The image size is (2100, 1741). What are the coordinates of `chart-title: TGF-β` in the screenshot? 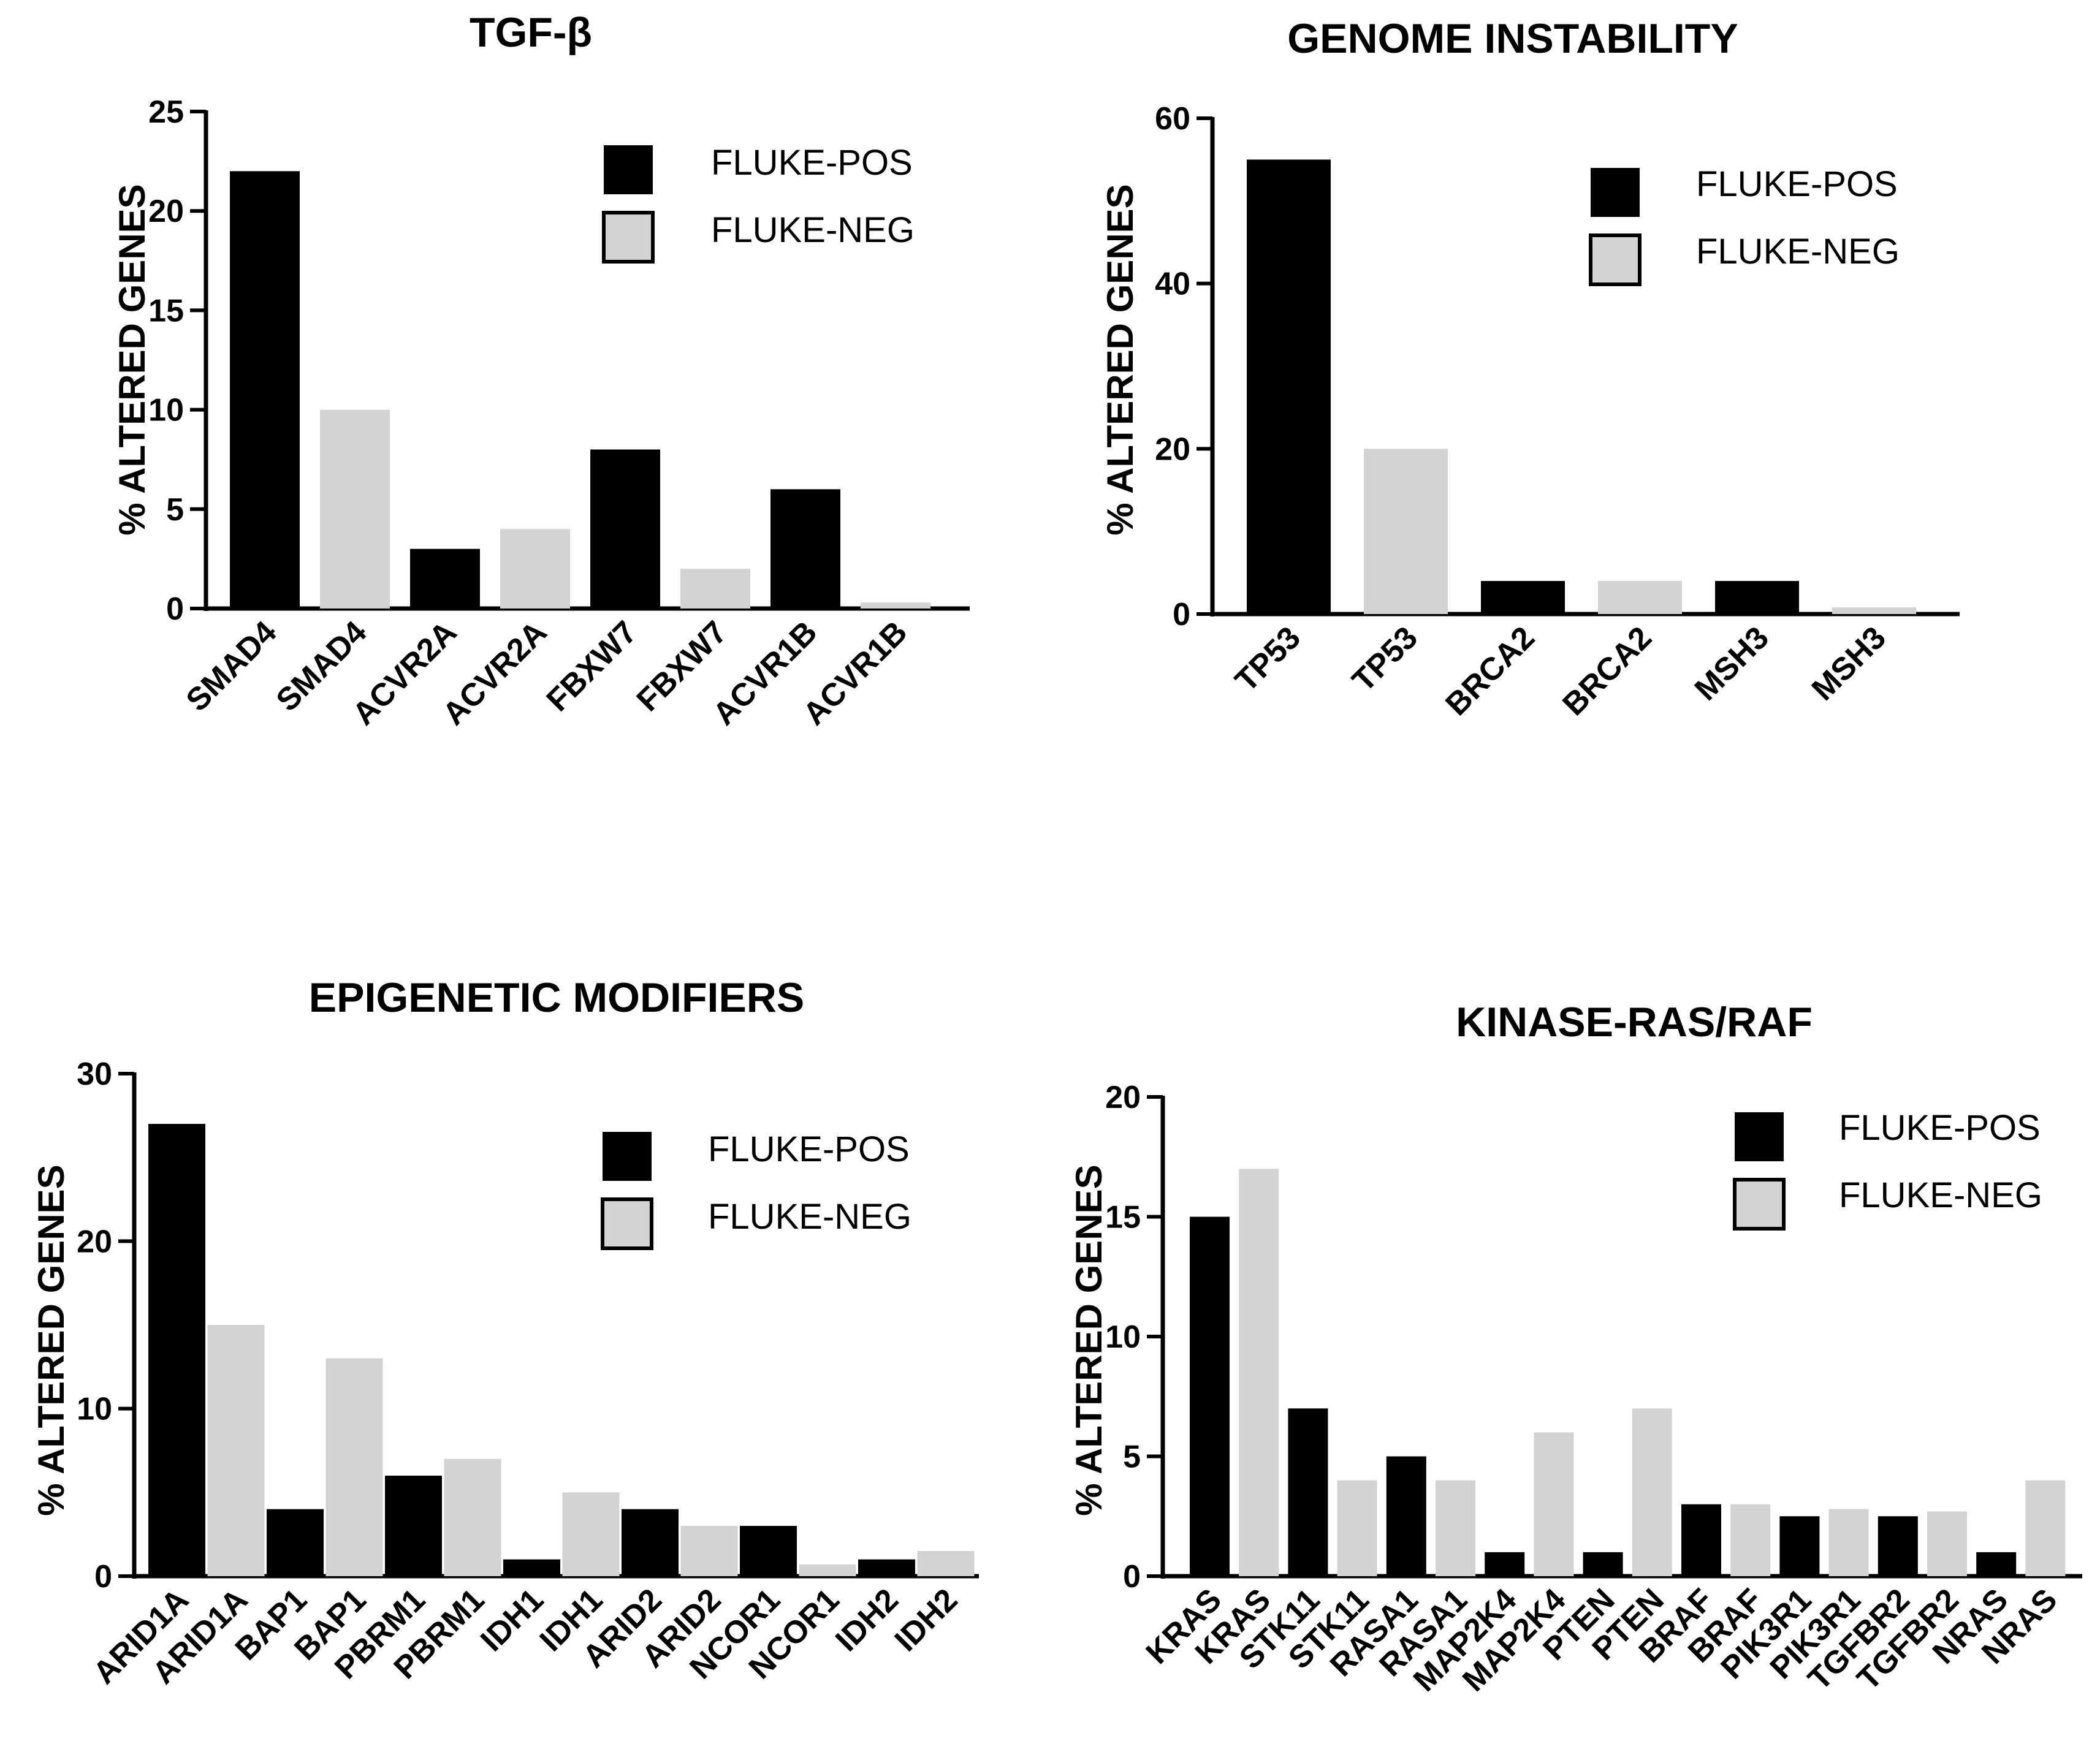 It's located at (531, 32).